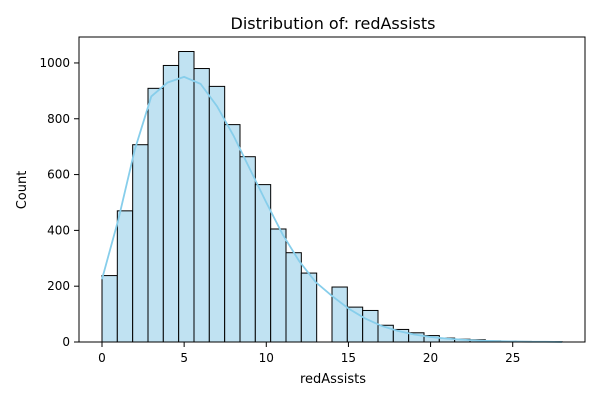 This screenshot has height=404, width=600. Describe the element at coordinates (58, 175) in the screenshot. I see `y-tick-label: 600` at that location.